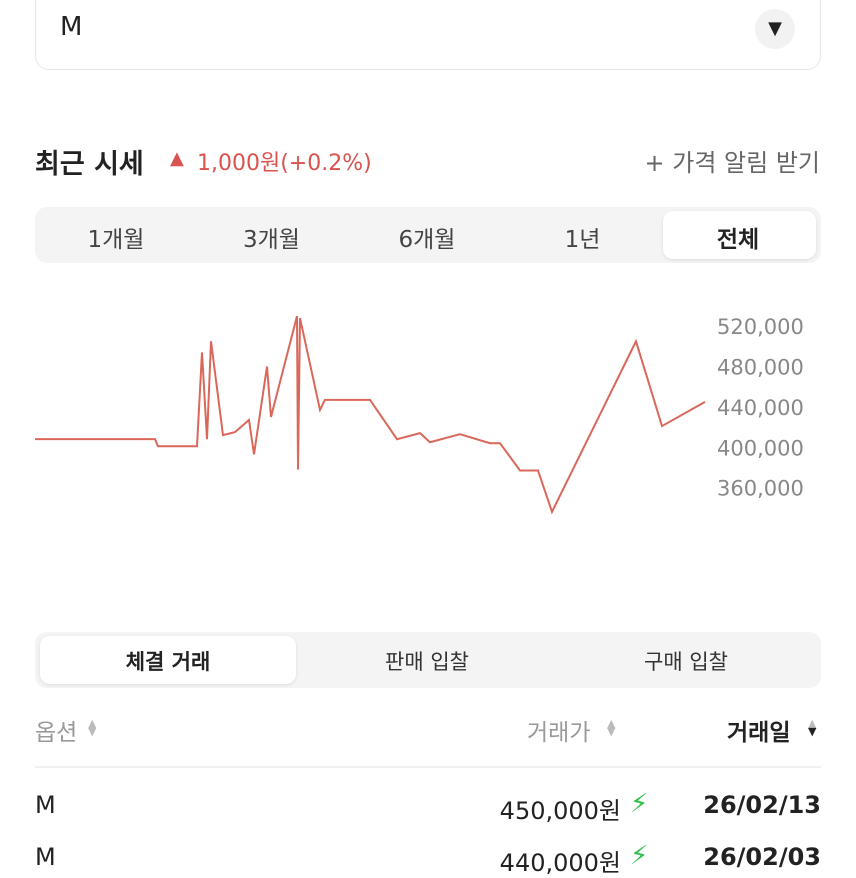  I want to click on period-tab-active-bg, so click(739, 235).